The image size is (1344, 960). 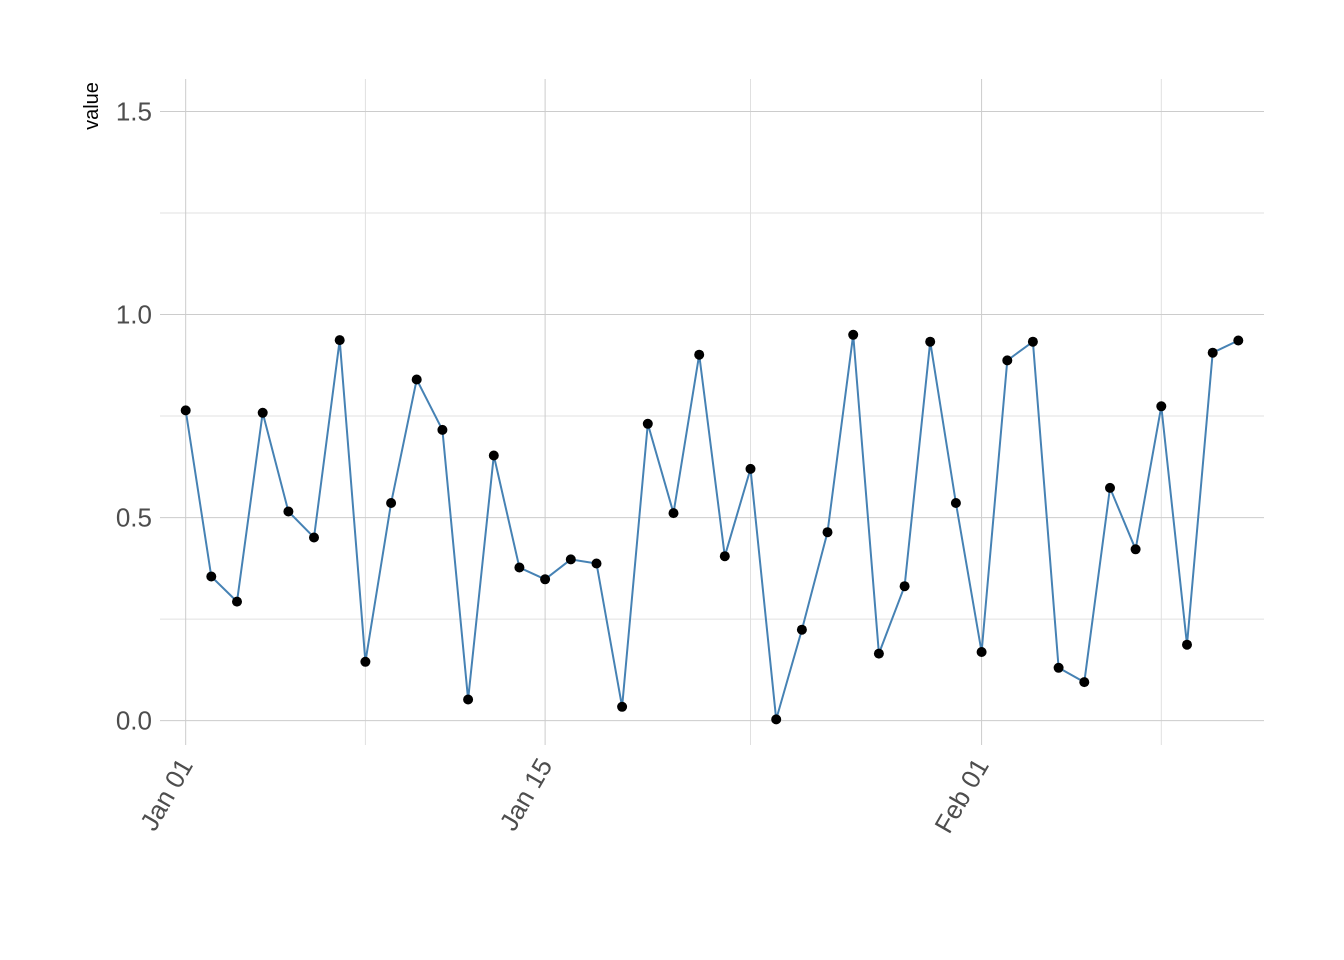 I want to click on y-tick-label: 1.0, so click(x=134, y=315).